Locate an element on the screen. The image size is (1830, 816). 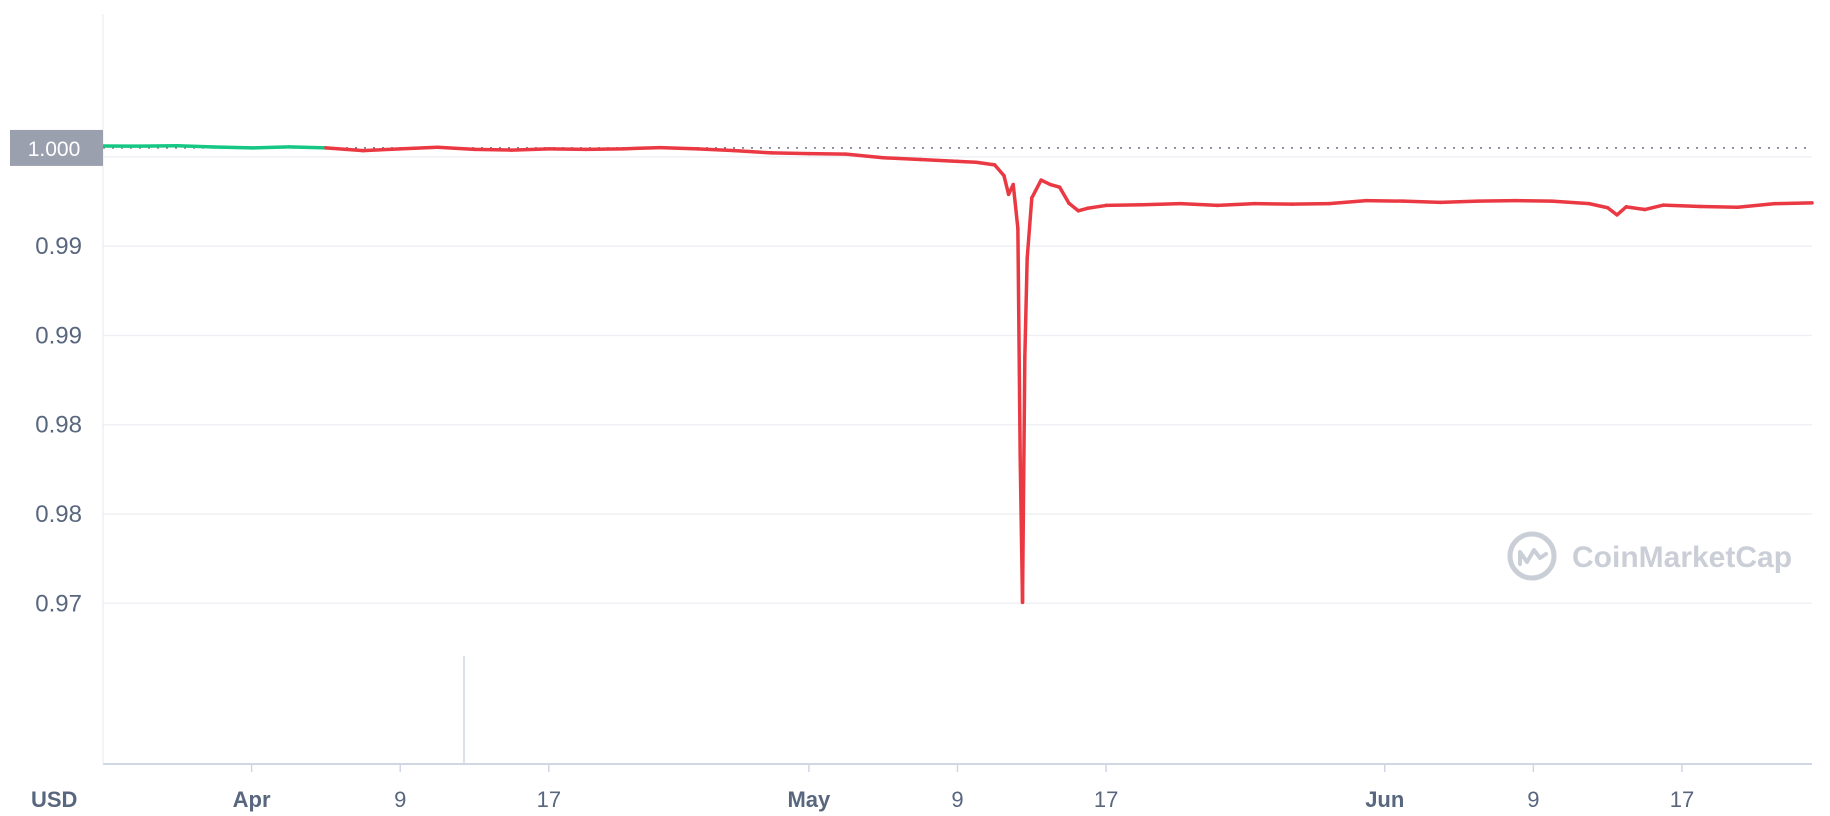
reference-badge: 1.000 is located at coordinates (56, 147).